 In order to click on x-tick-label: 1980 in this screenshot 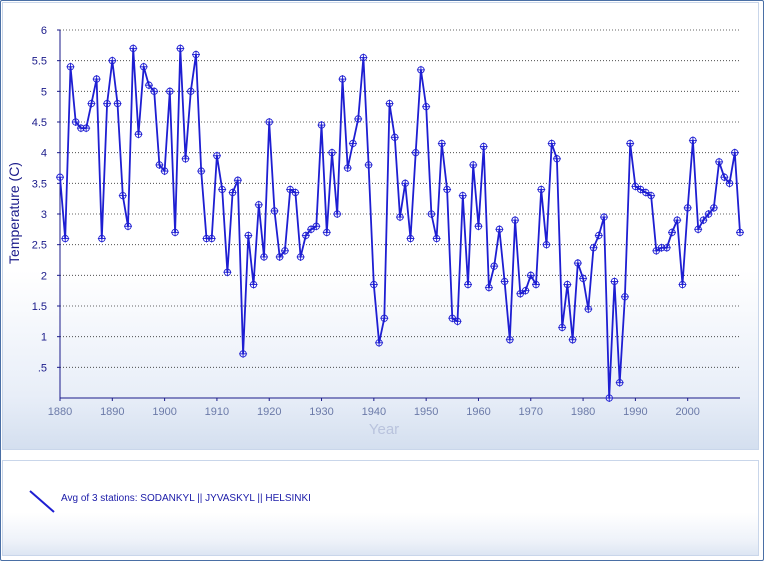, I will do `click(583, 412)`.